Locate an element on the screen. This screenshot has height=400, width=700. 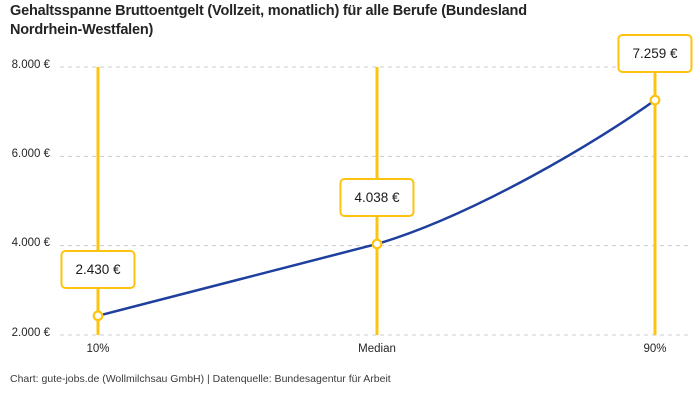
value-label-box: 2.430 € is located at coordinates (98, 269).